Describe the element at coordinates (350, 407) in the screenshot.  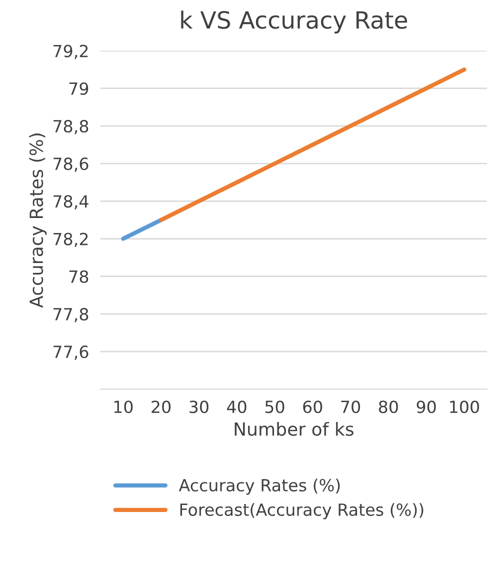
I see `x-tick-label: 70` at that location.